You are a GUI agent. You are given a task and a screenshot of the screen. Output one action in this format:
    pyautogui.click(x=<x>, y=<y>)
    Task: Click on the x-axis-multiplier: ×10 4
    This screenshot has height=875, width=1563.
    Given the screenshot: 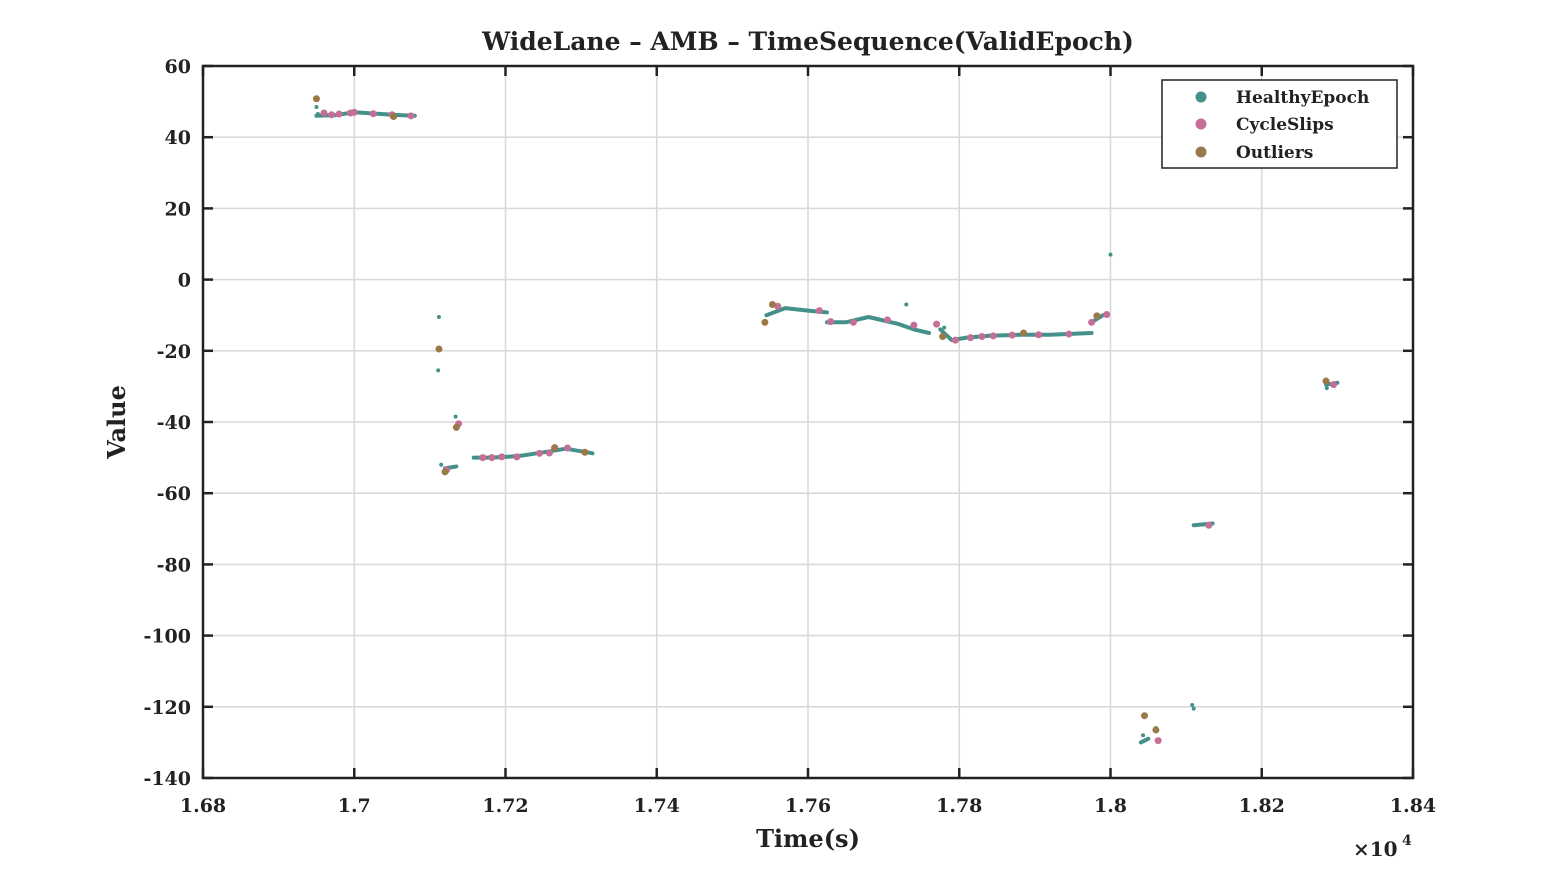 What is the action you would take?
    pyautogui.click(x=1382, y=847)
    